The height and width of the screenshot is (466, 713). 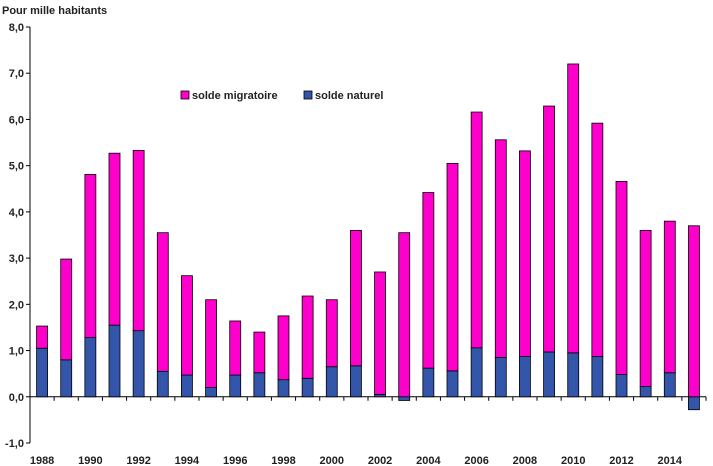 What do you see at coordinates (162, 384) in the screenshot?
I see `bar-solde-naturel-1993` at bounding box center [162, 384].